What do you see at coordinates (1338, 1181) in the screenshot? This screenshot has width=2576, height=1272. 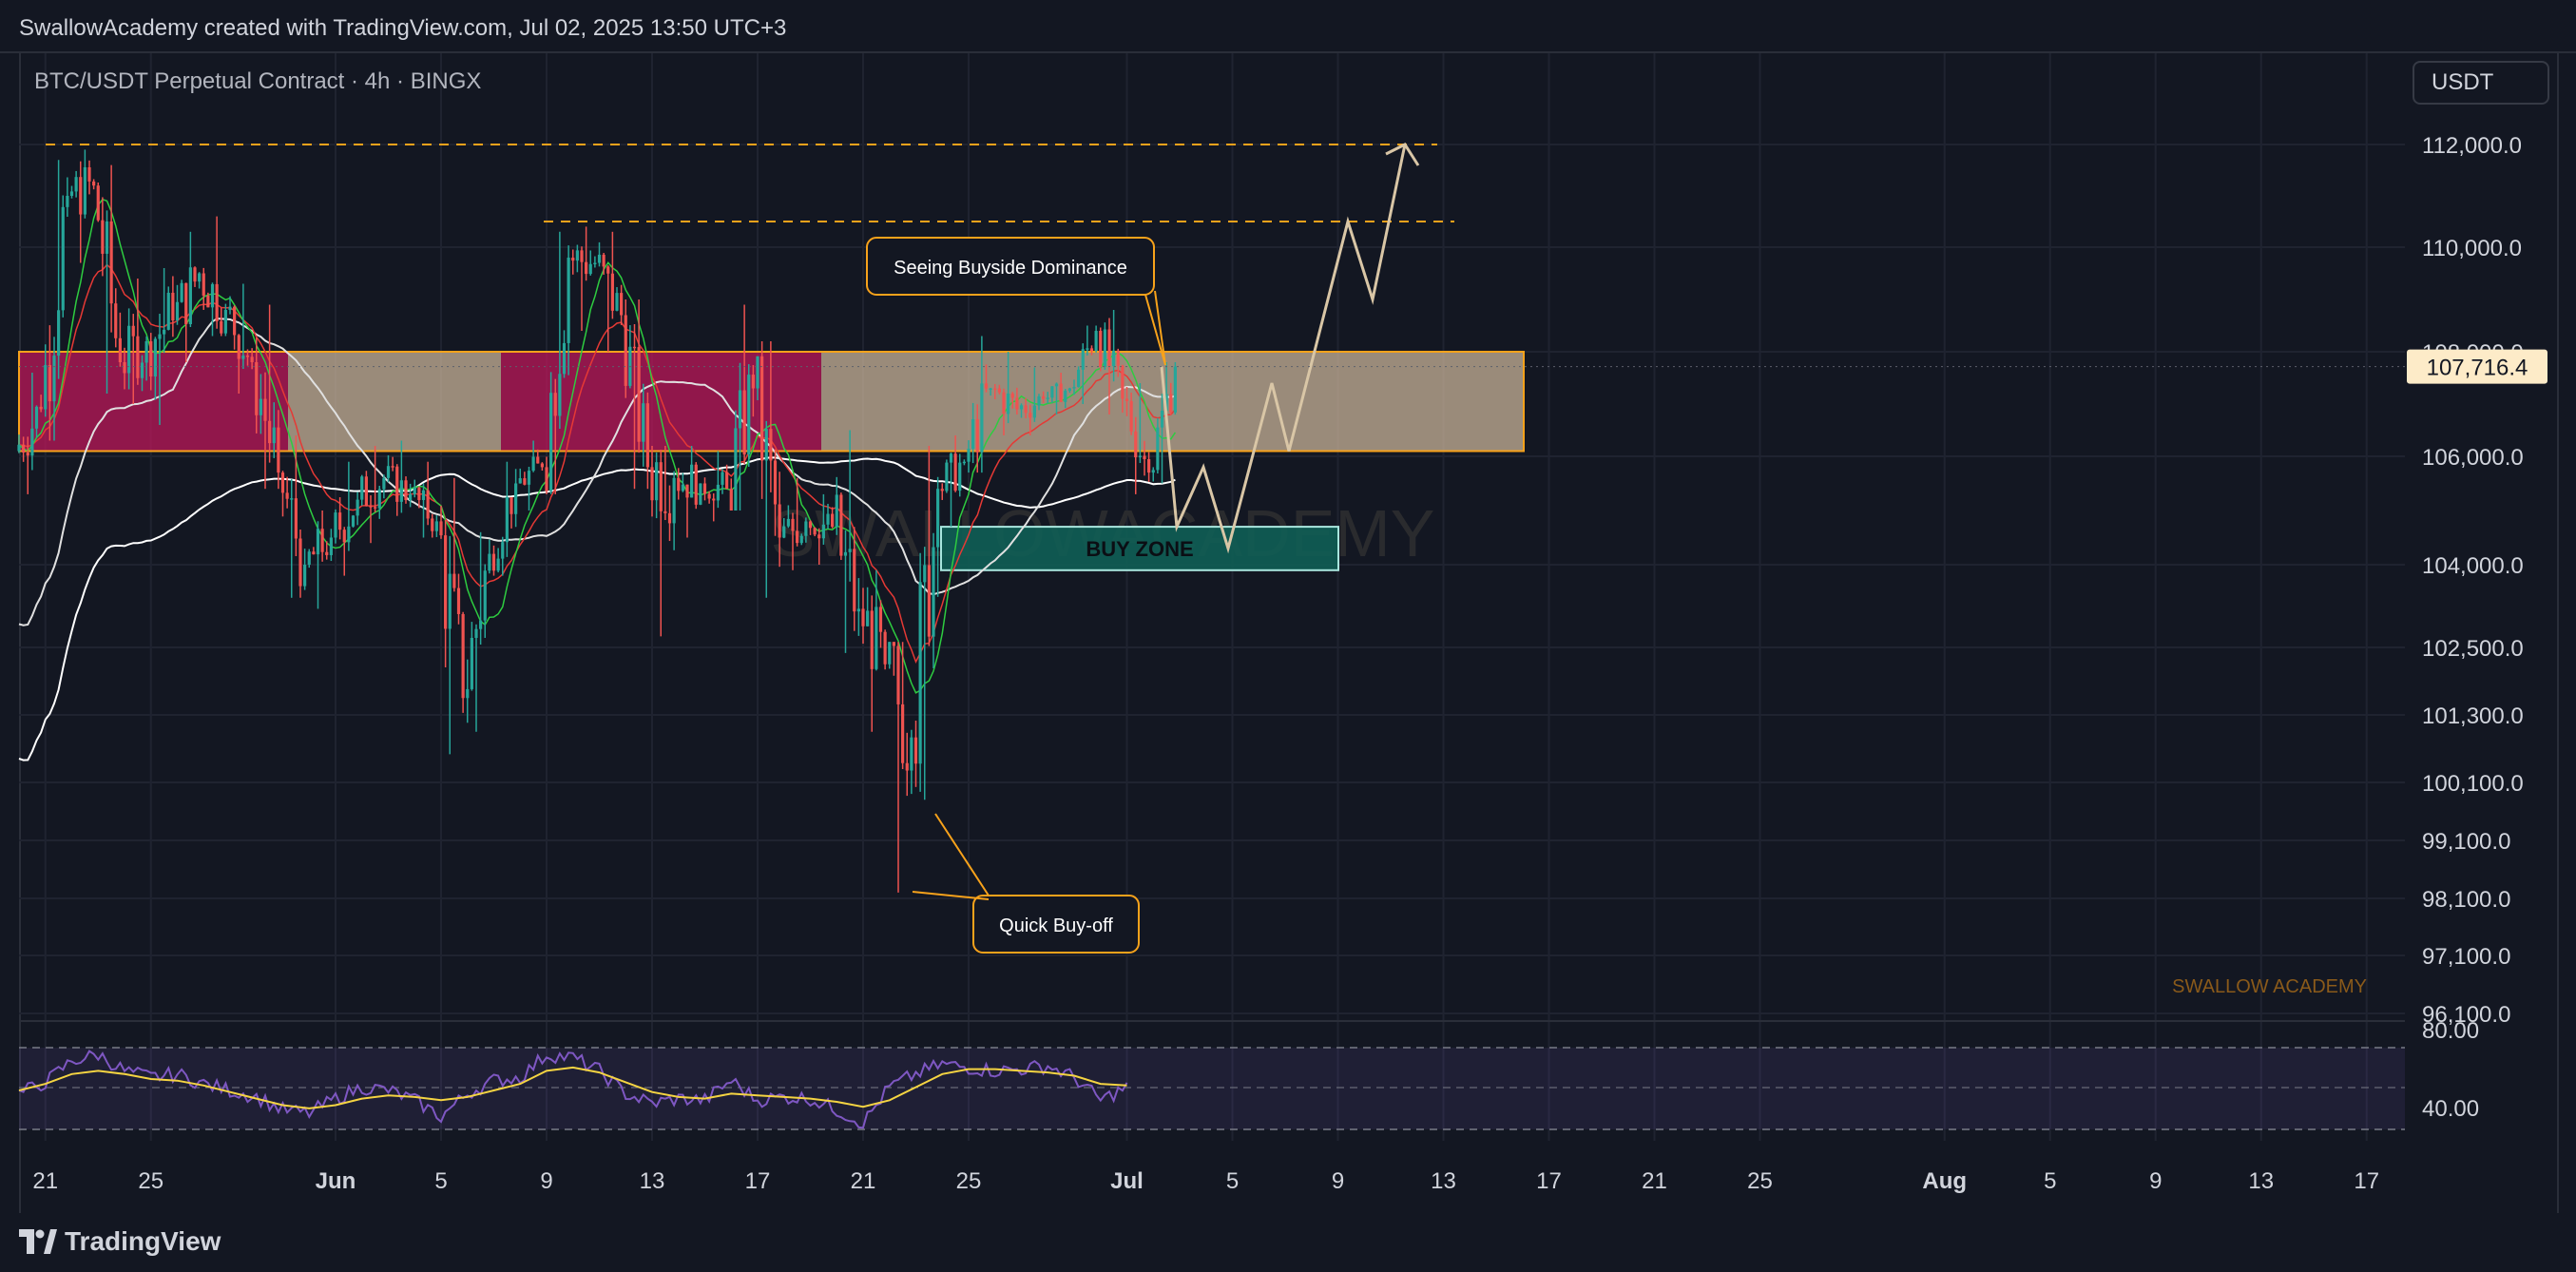 I see `time-tick-label: 9` at bounding box center [1338, 1181].